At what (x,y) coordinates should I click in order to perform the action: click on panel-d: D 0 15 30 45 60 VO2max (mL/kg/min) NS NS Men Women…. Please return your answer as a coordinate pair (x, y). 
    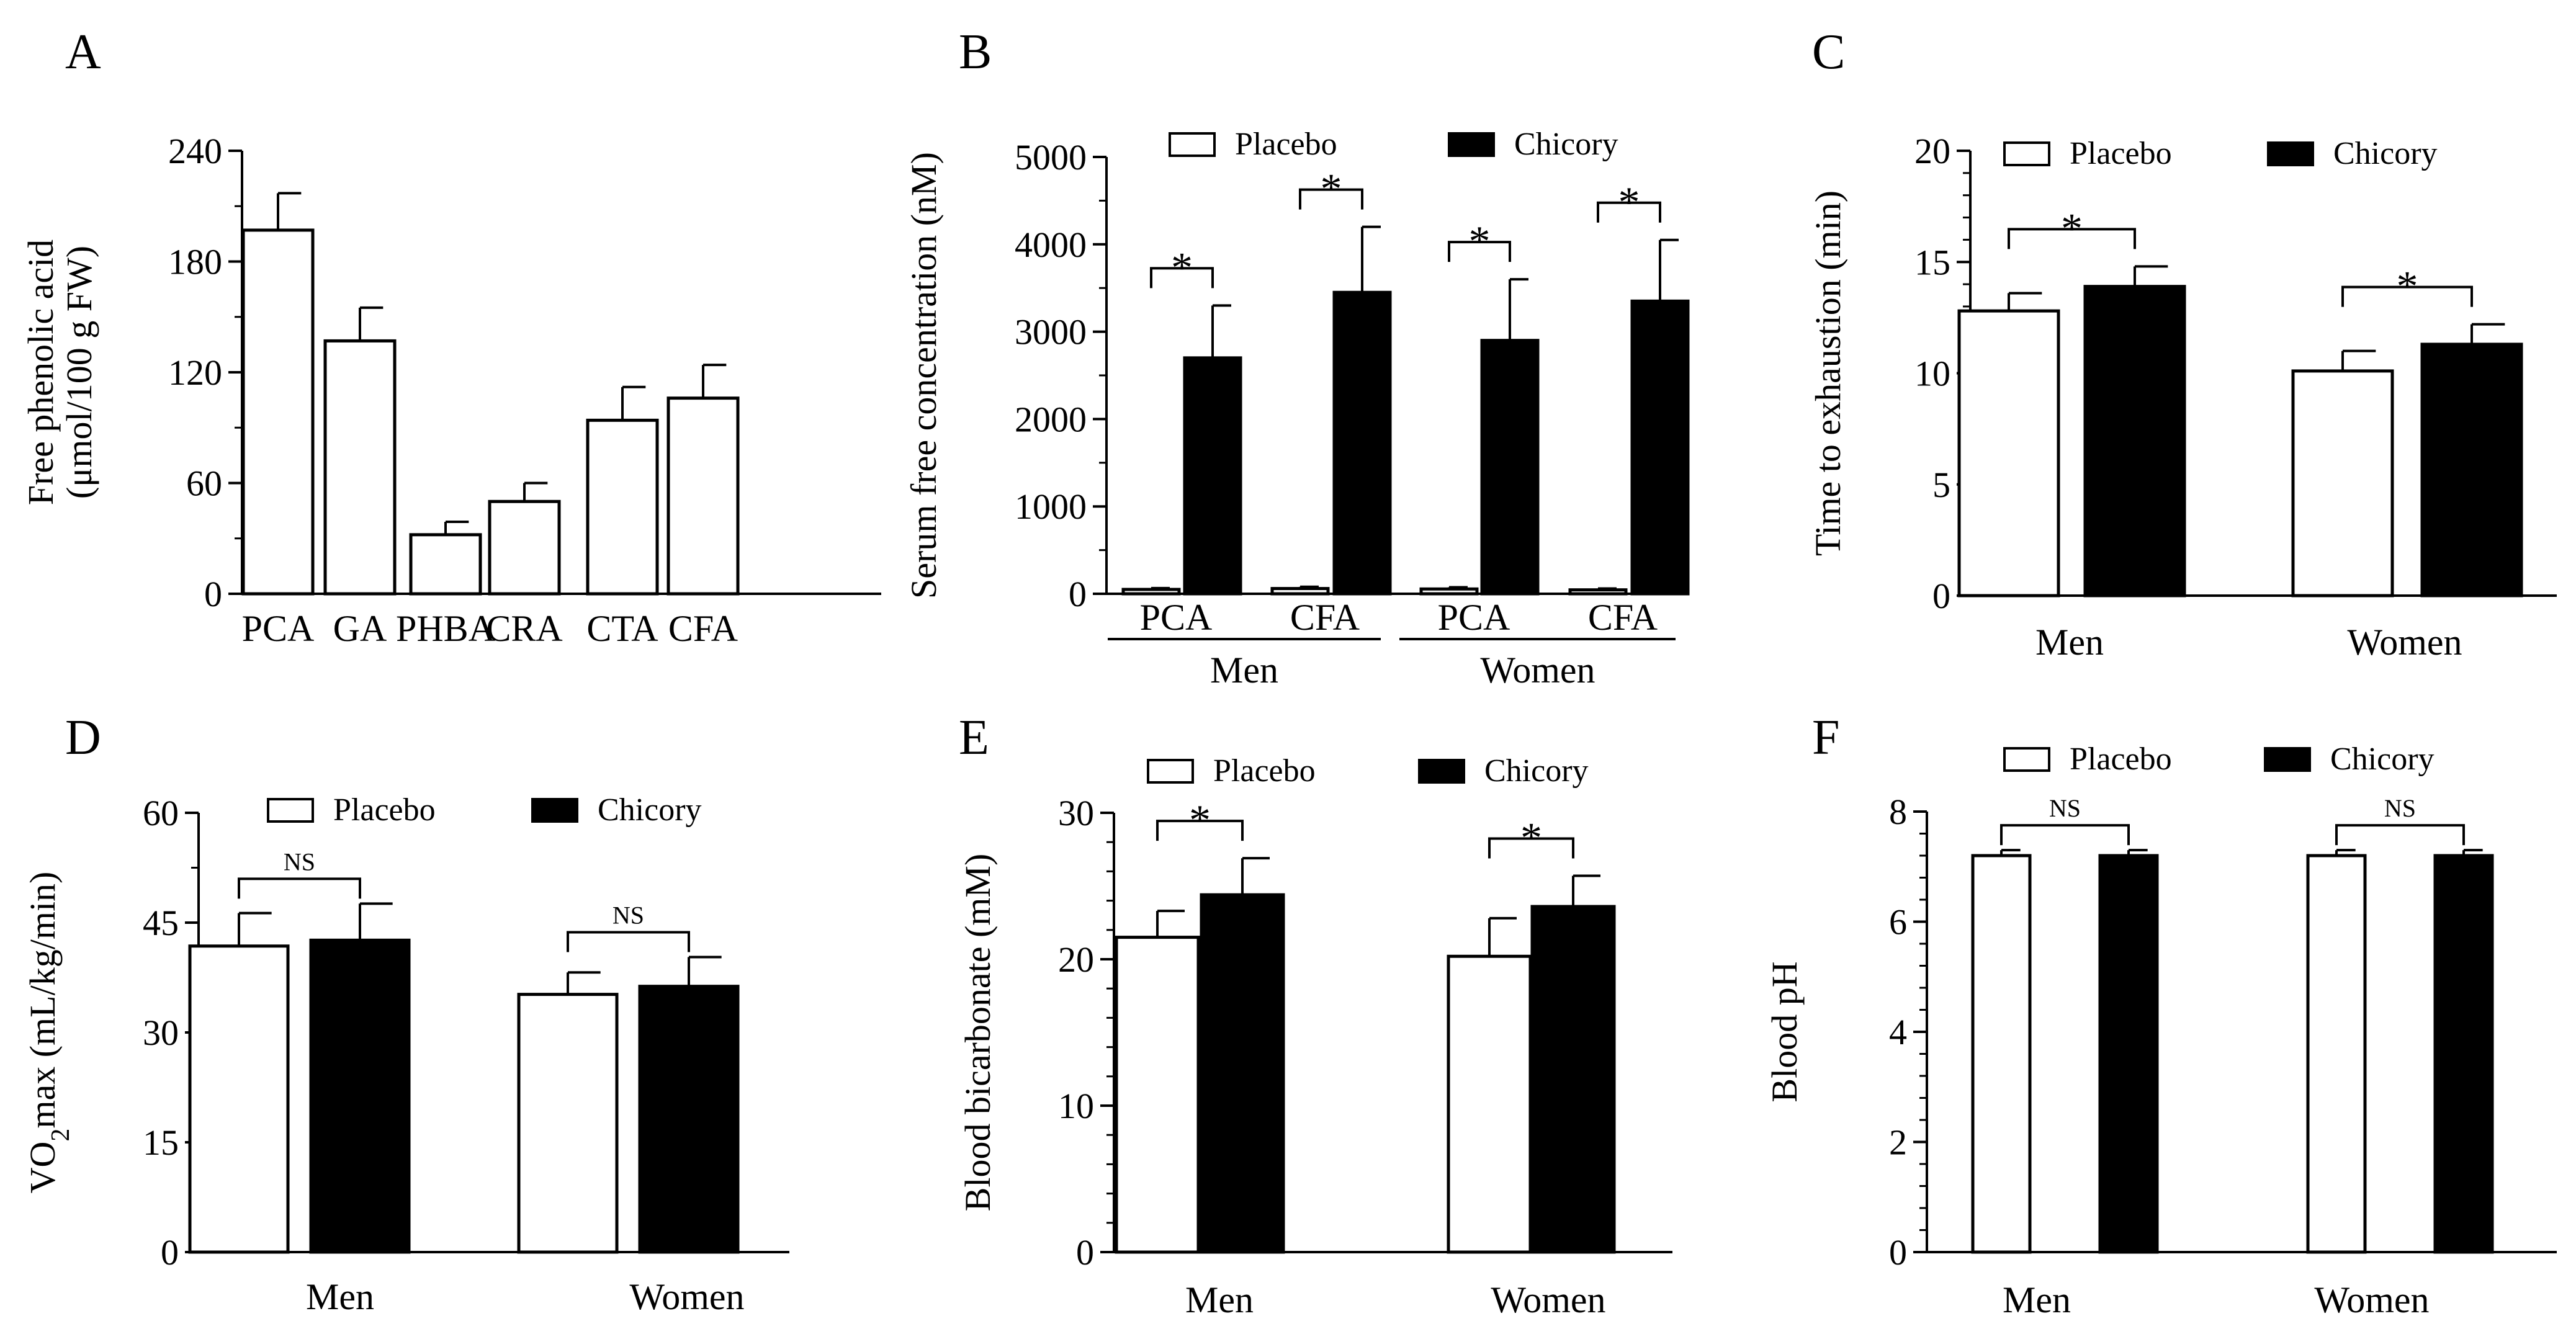
    Looking at the image, I should click on (406, 1013).